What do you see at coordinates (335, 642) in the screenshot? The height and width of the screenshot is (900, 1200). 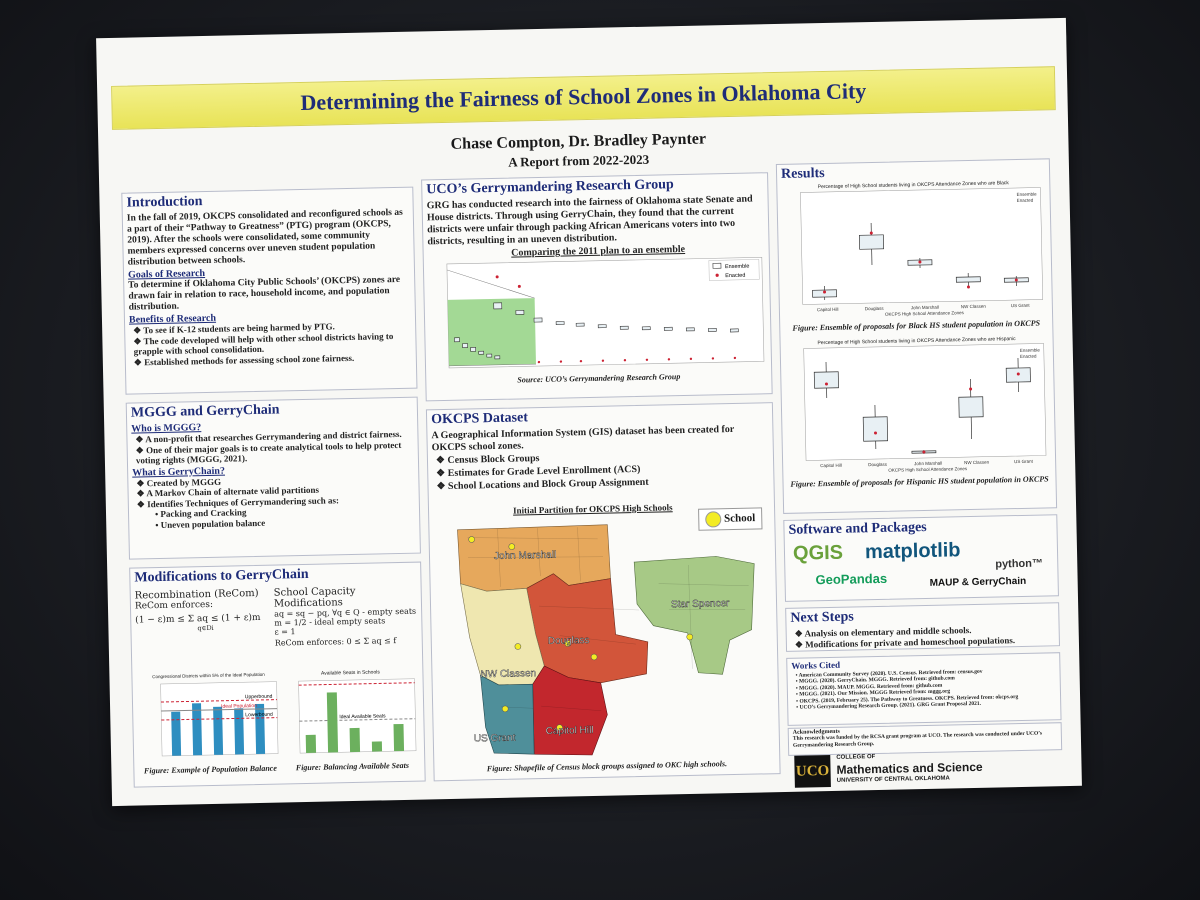 I see `capacity-enforces: ReCom enforces: 0 ≤ Σ aq ≤ f` at bounding box center [335, 642].